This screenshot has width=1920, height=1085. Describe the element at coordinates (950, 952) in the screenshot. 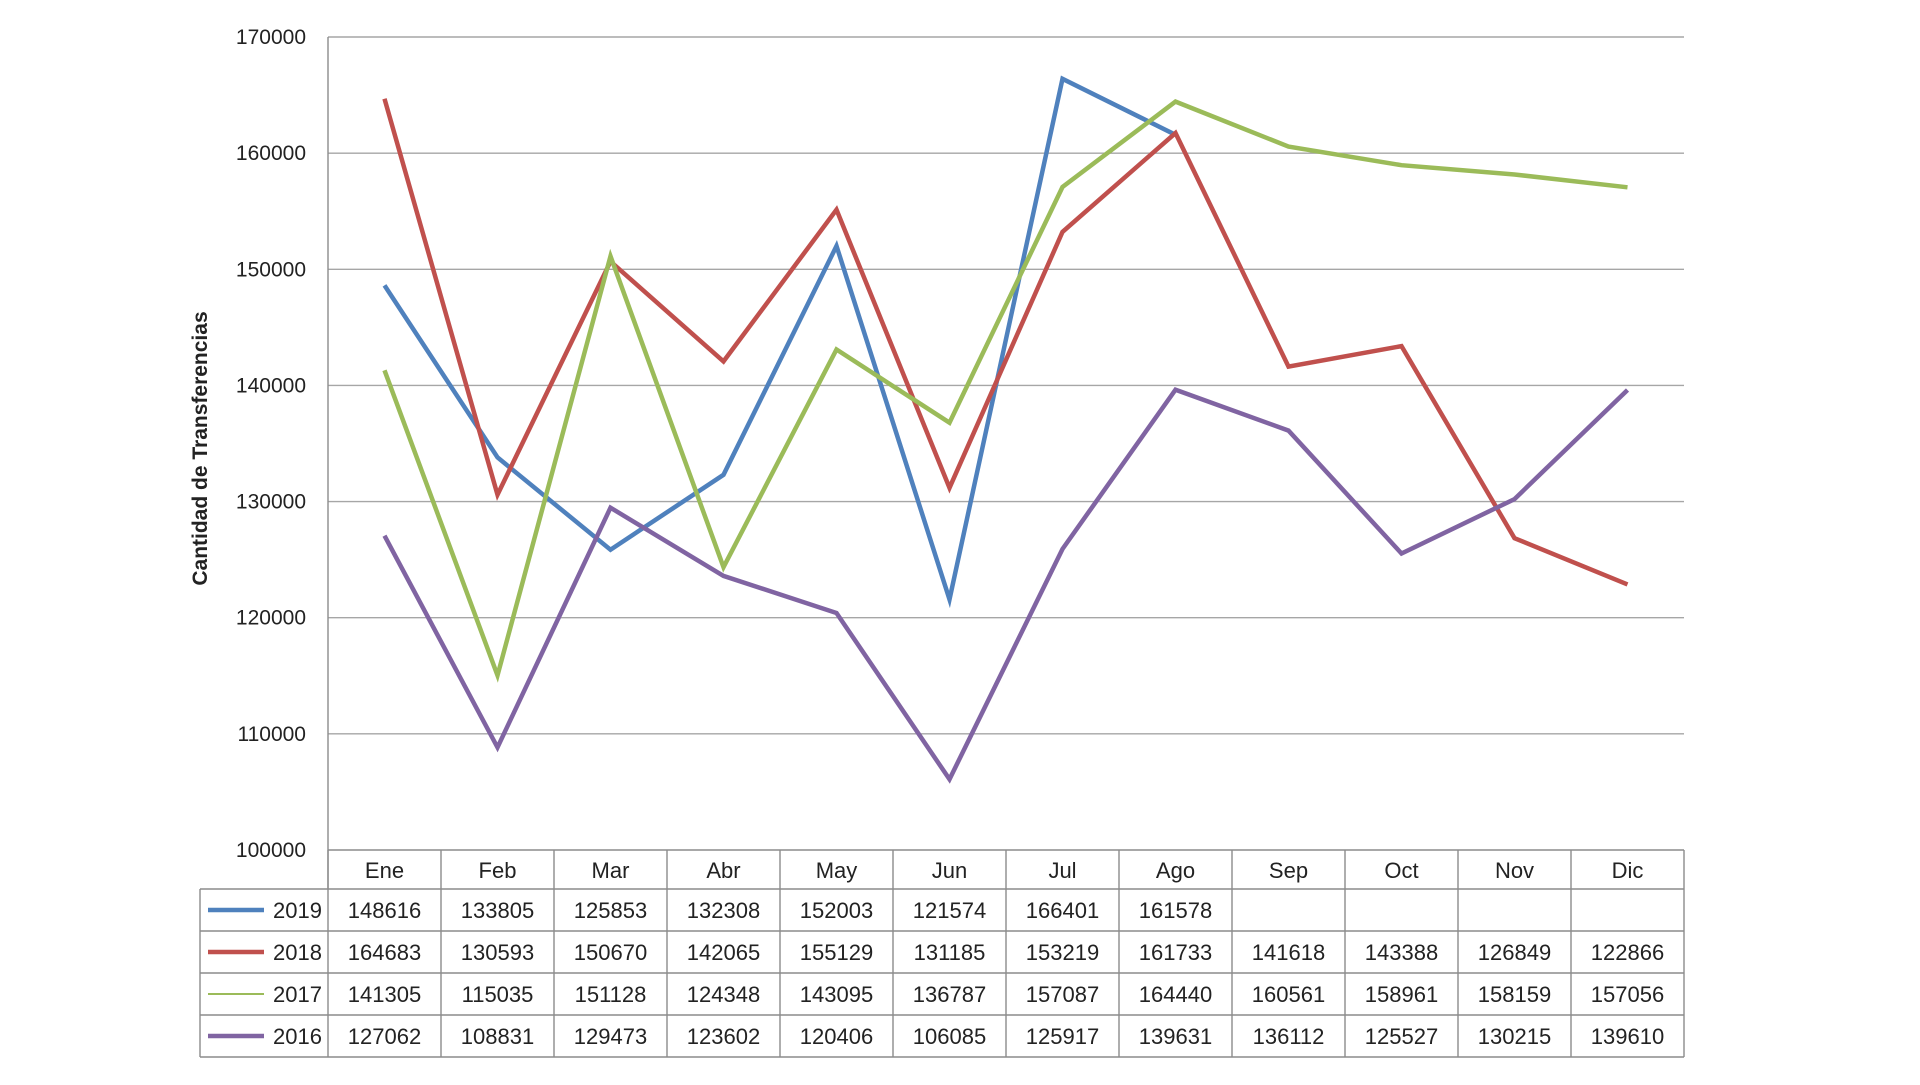

I see `data-label: 131185` at that location.